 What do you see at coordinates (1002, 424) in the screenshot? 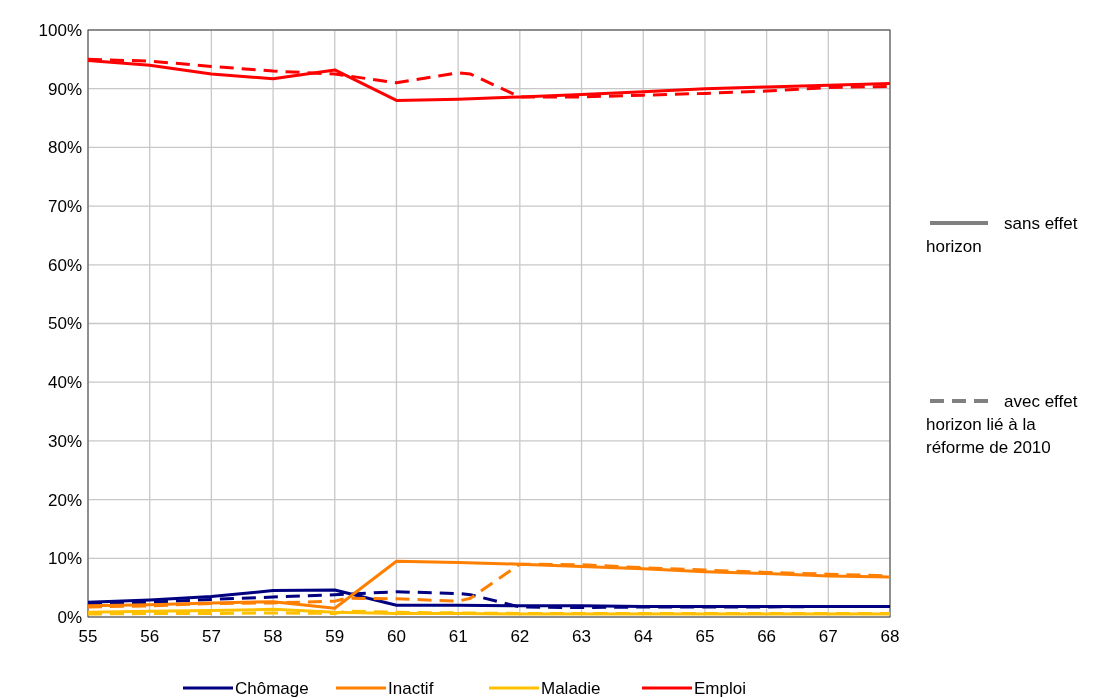
I see `text: avec effet horizon lié à la réforme de 2010` at bounding box center [1002, 424].